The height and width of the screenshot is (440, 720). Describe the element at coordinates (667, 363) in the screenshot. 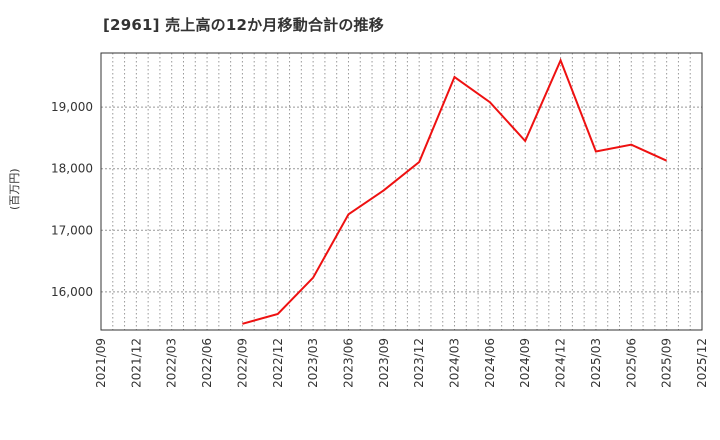

I see `x-tick-label: 2025/09` at that location.